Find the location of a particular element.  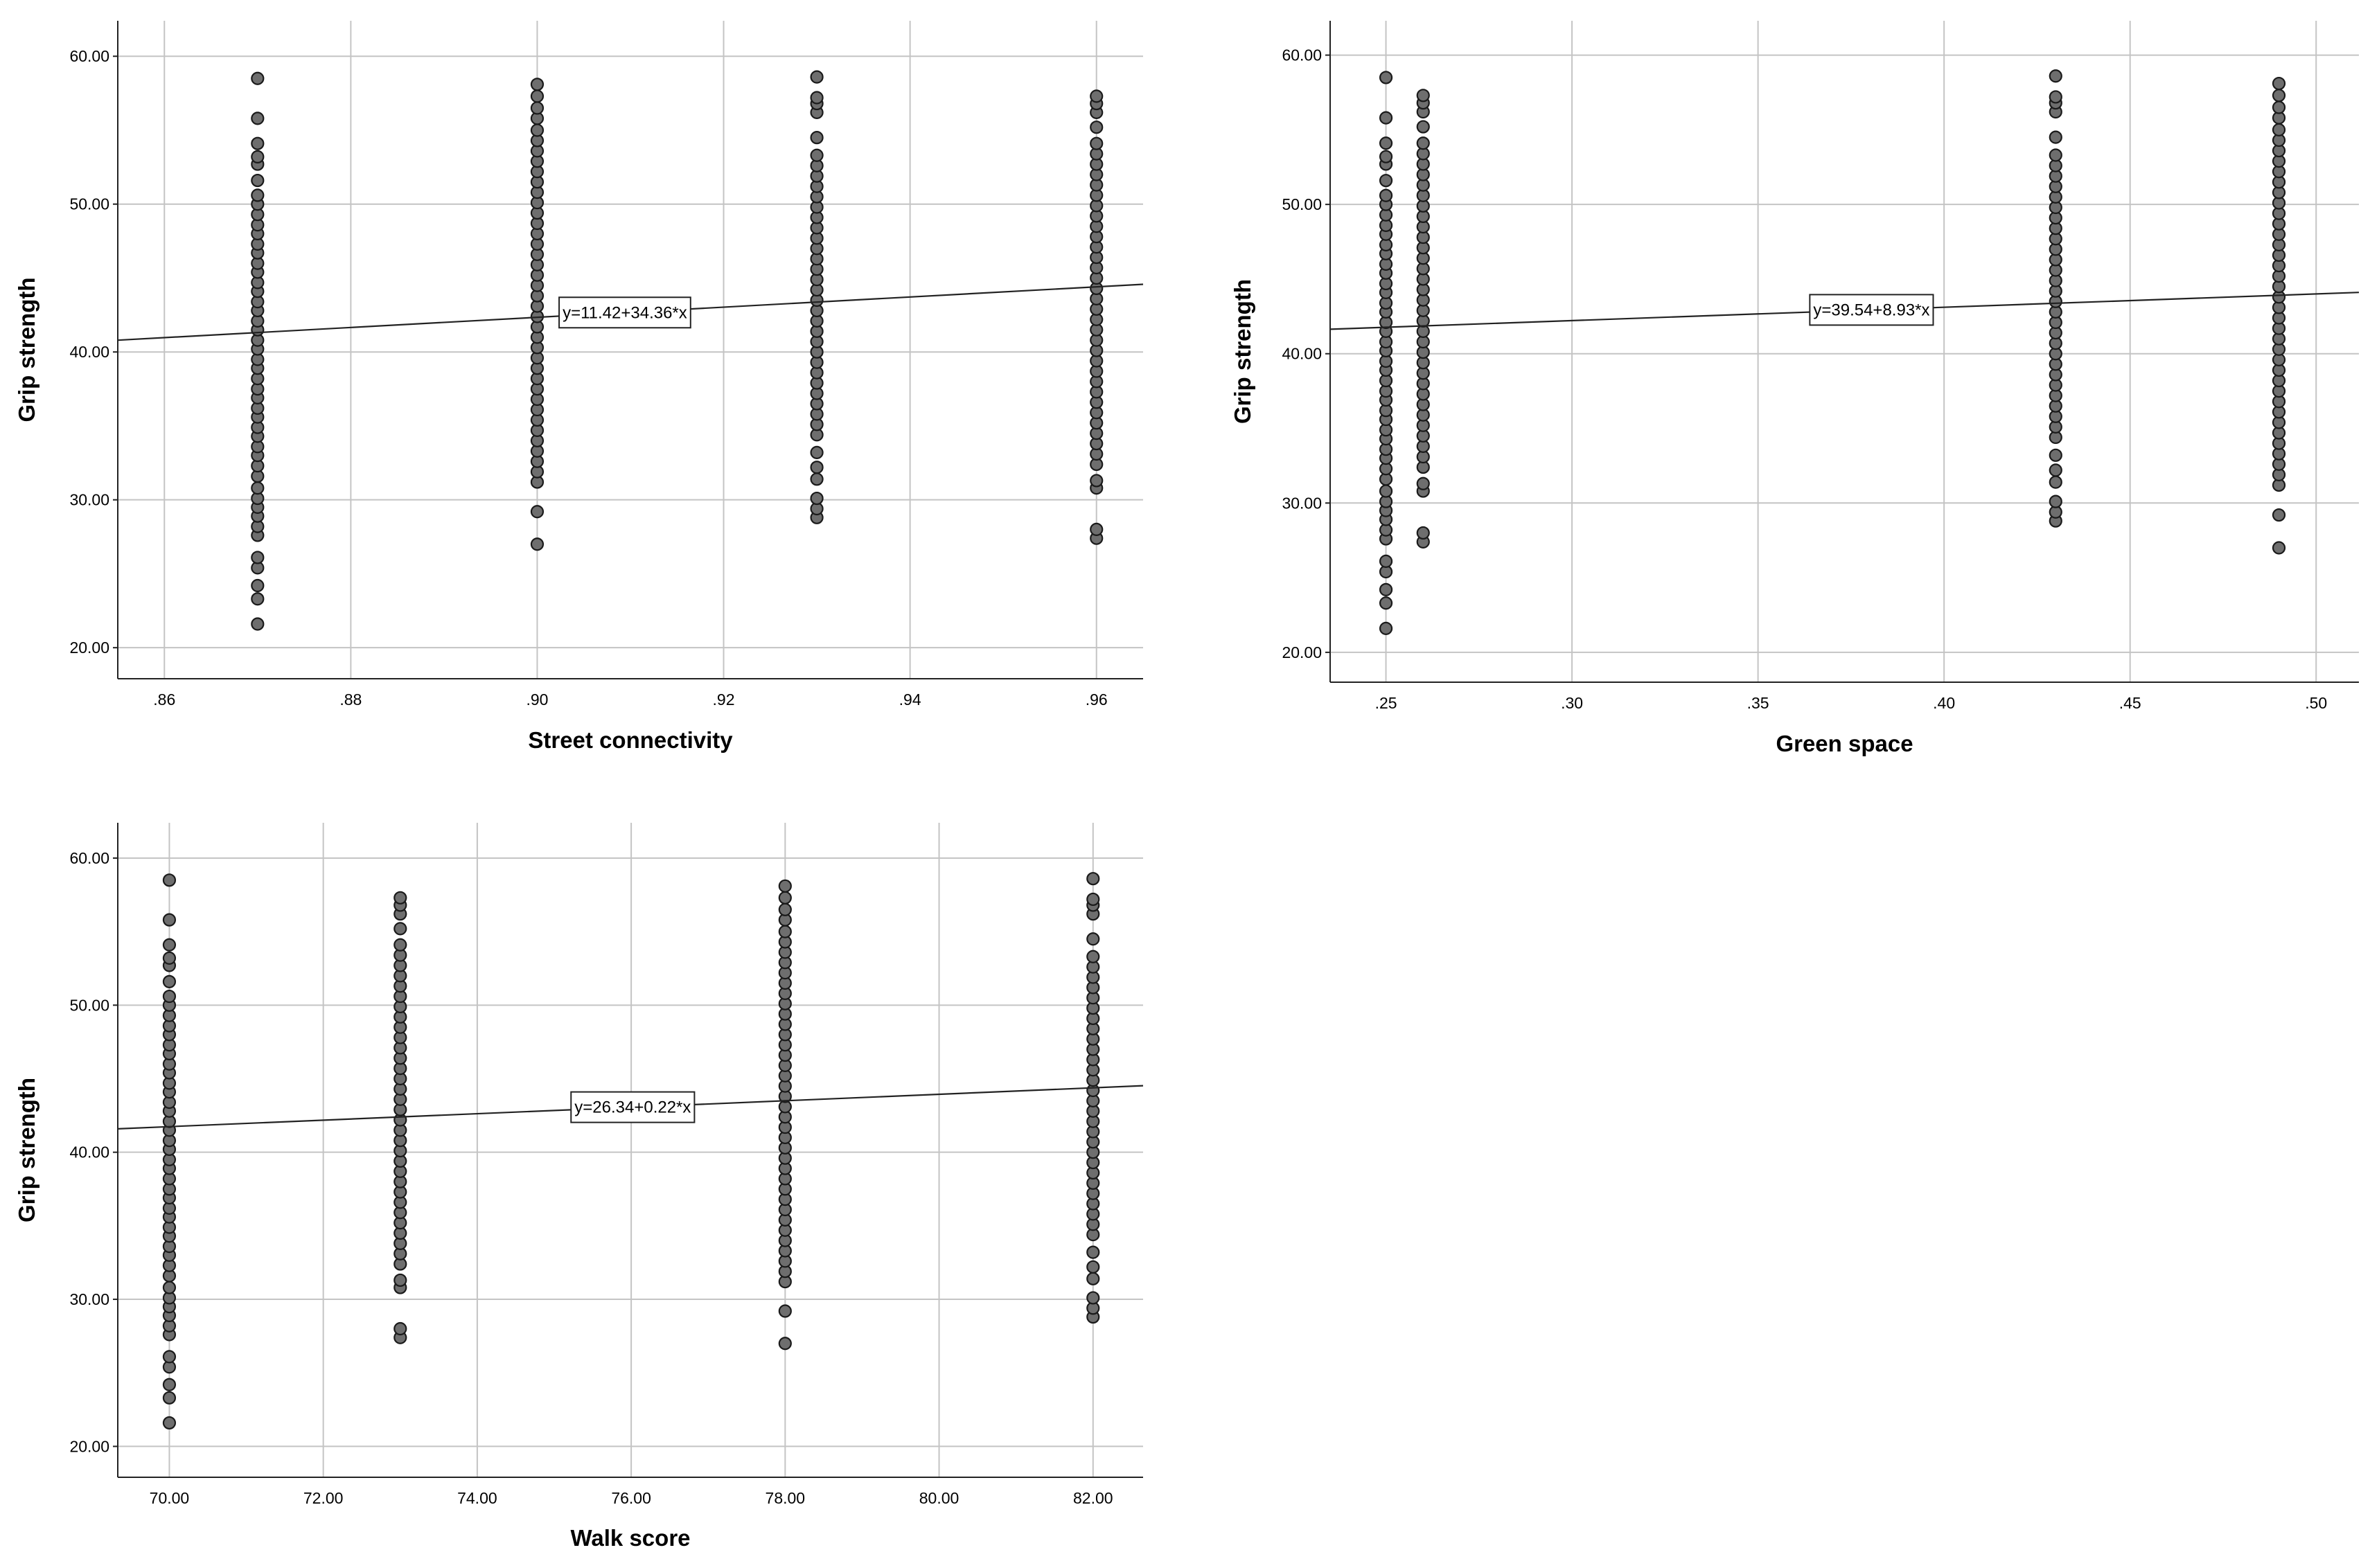

plot-2-x-tick-label: .50 is located at coordinates (2316, 703).